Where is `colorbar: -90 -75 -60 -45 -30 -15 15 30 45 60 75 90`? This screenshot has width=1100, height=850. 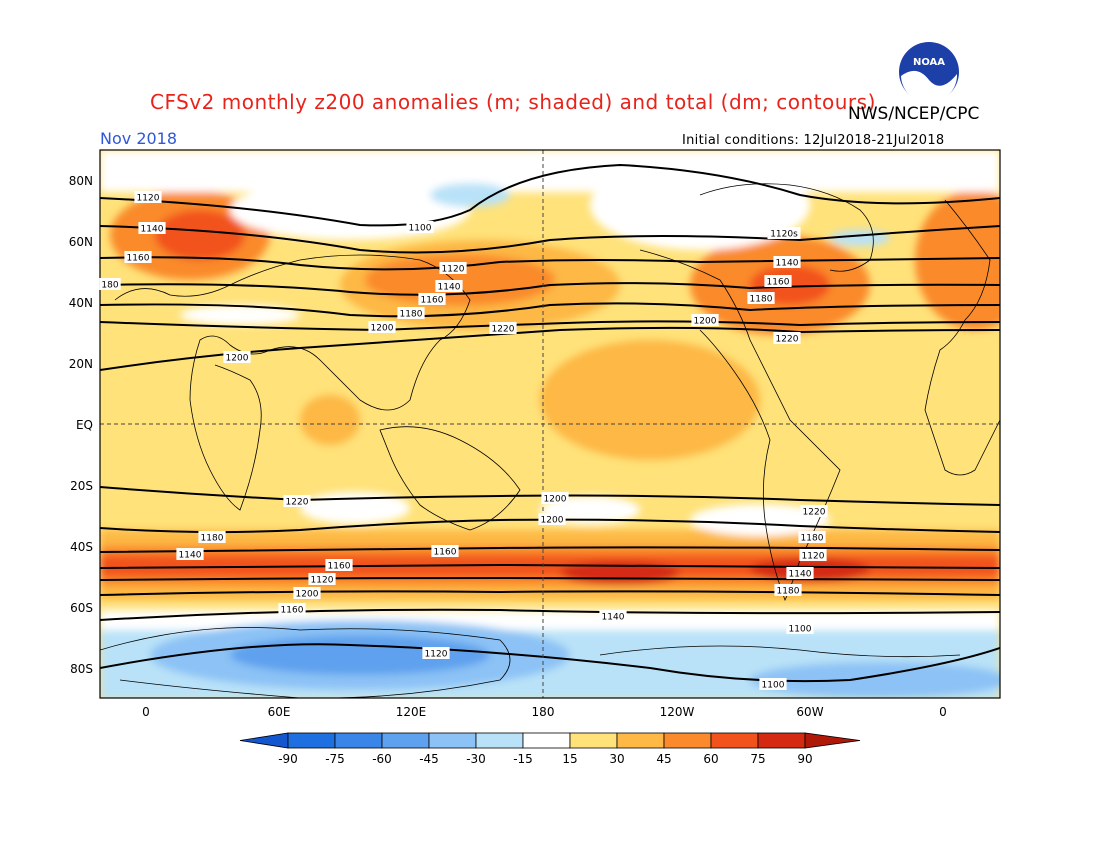
colorbar: -90 -75 -60 -45 -30 -15 15 30 45 60 75 90 is located at coordinates (550, 749).